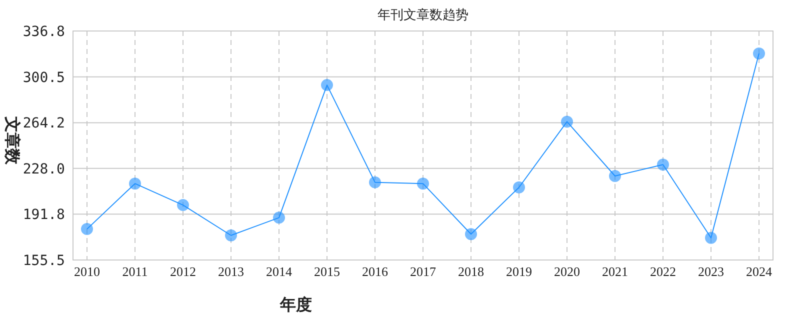  Describe the element at coordinates (327, 271) in the screenshot. I see `x-tick-label: 2015` at that location.